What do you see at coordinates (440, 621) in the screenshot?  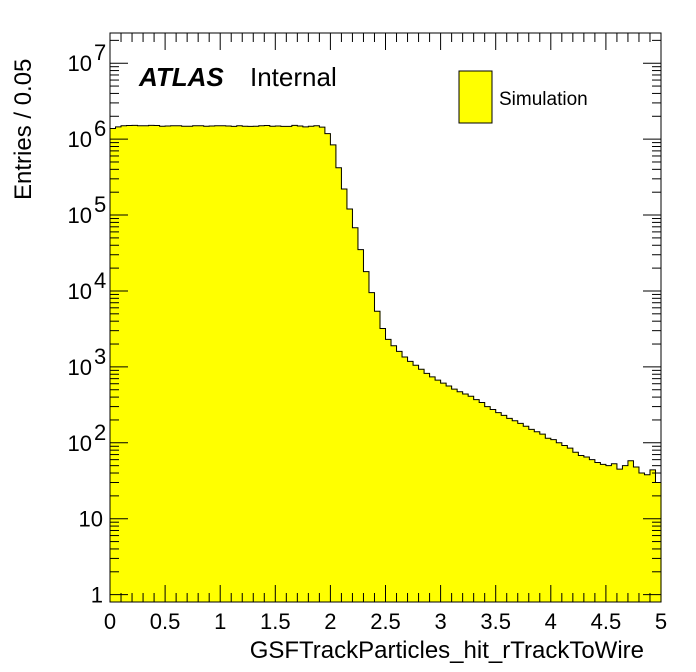 I see `x-tick-label: 3` at bounding box center [440, 621].